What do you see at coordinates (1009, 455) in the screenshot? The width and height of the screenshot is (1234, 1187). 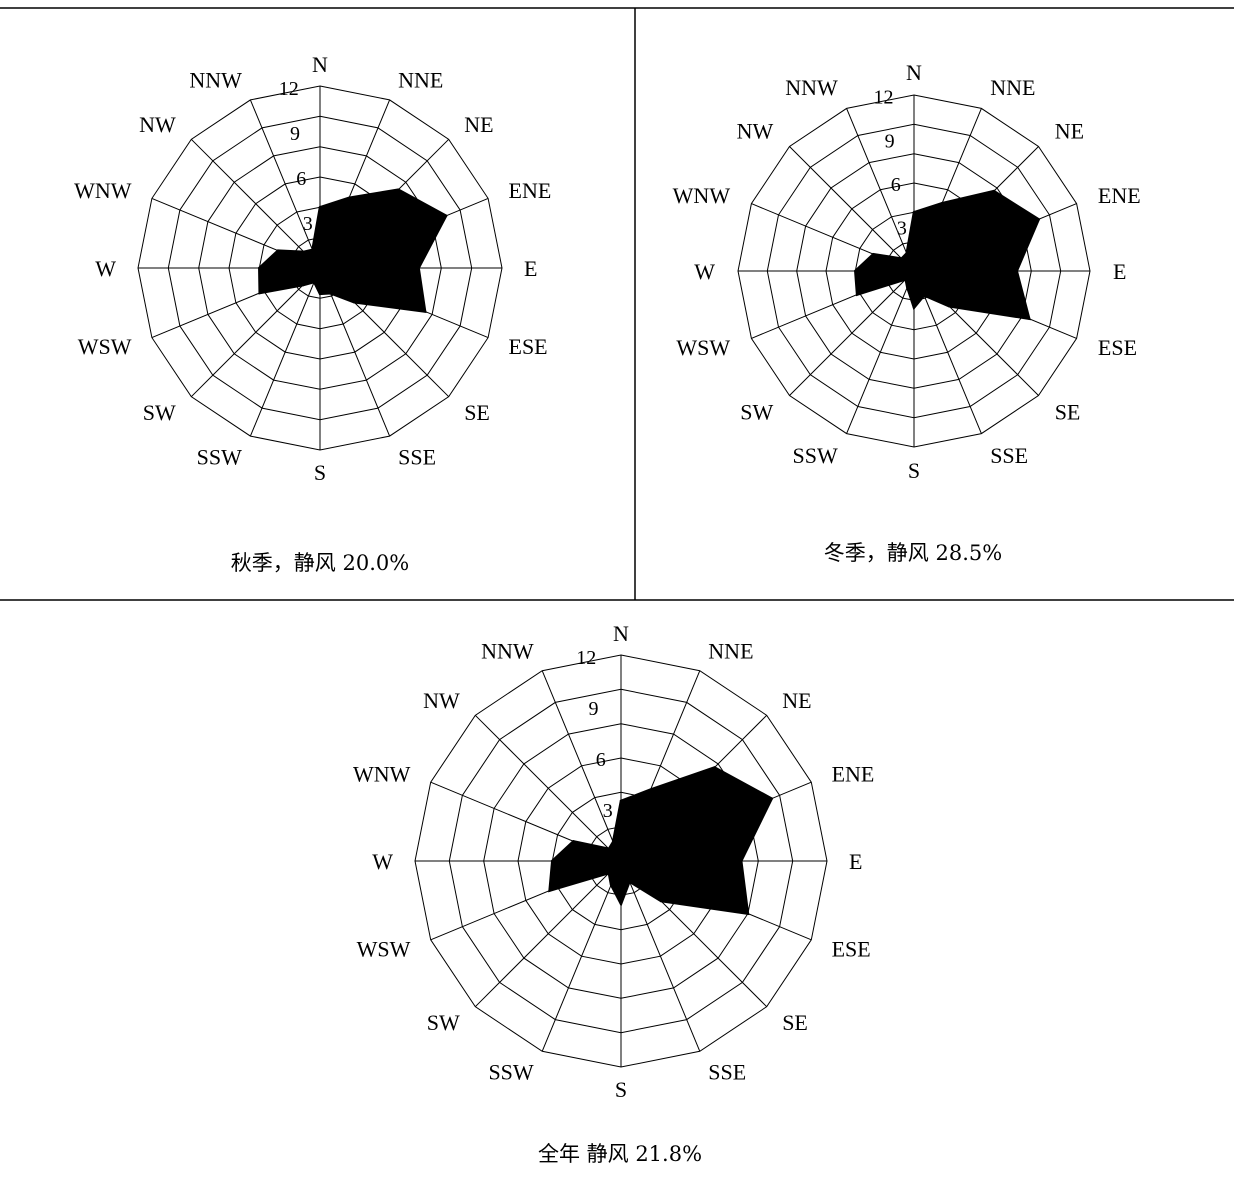 I see `direction-label-sse: SSE` at bounding box center [1009, 455].